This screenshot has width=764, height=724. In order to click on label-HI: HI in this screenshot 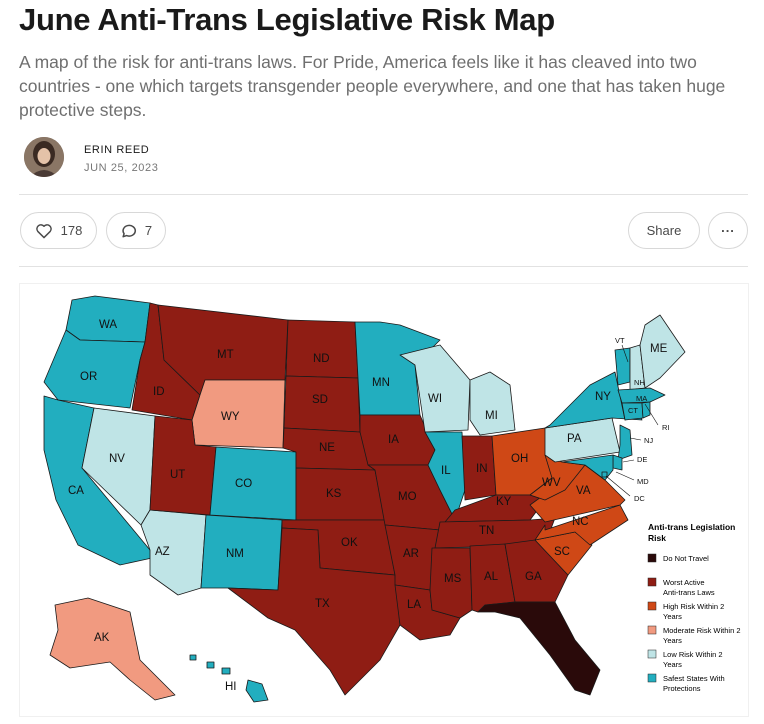, I will do `click(231, 687)`.